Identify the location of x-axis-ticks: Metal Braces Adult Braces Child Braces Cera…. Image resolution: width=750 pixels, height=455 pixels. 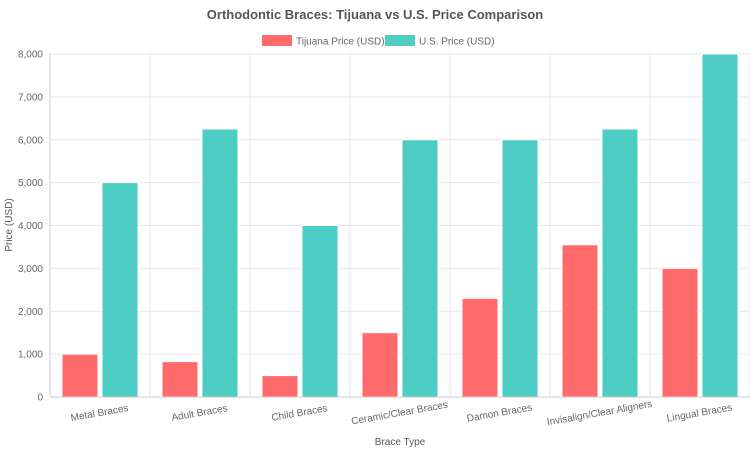
(401, 413).